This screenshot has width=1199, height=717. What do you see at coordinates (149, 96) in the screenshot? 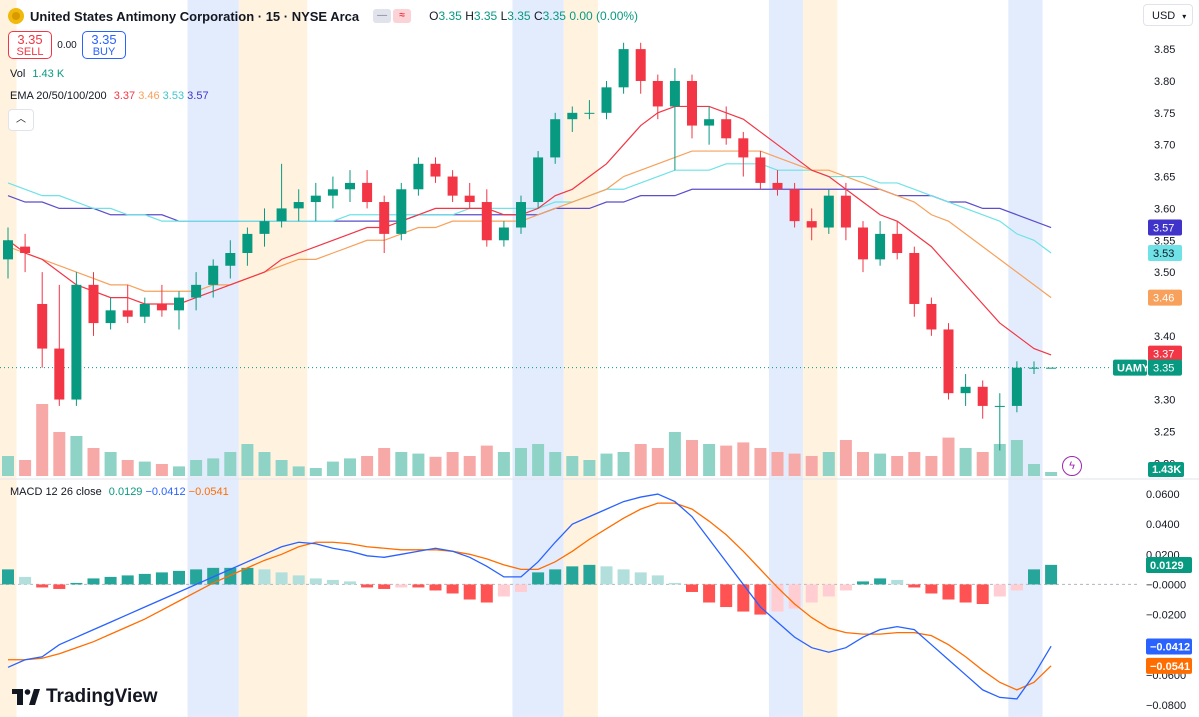
I see `ema50-value: 3.46` at bounding box center [149, 96].